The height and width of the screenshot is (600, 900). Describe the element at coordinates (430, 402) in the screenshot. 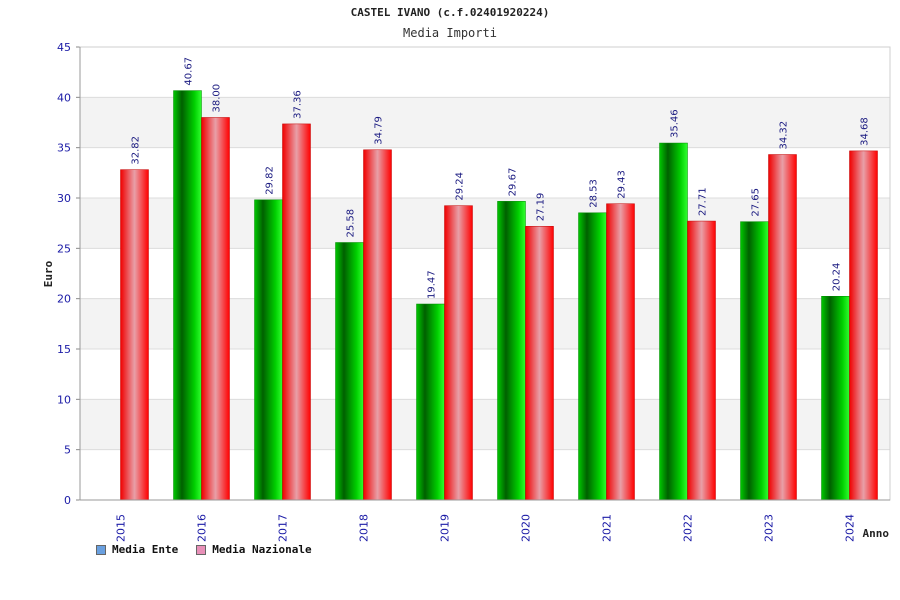

I see `bar-ente-2019` at that location.